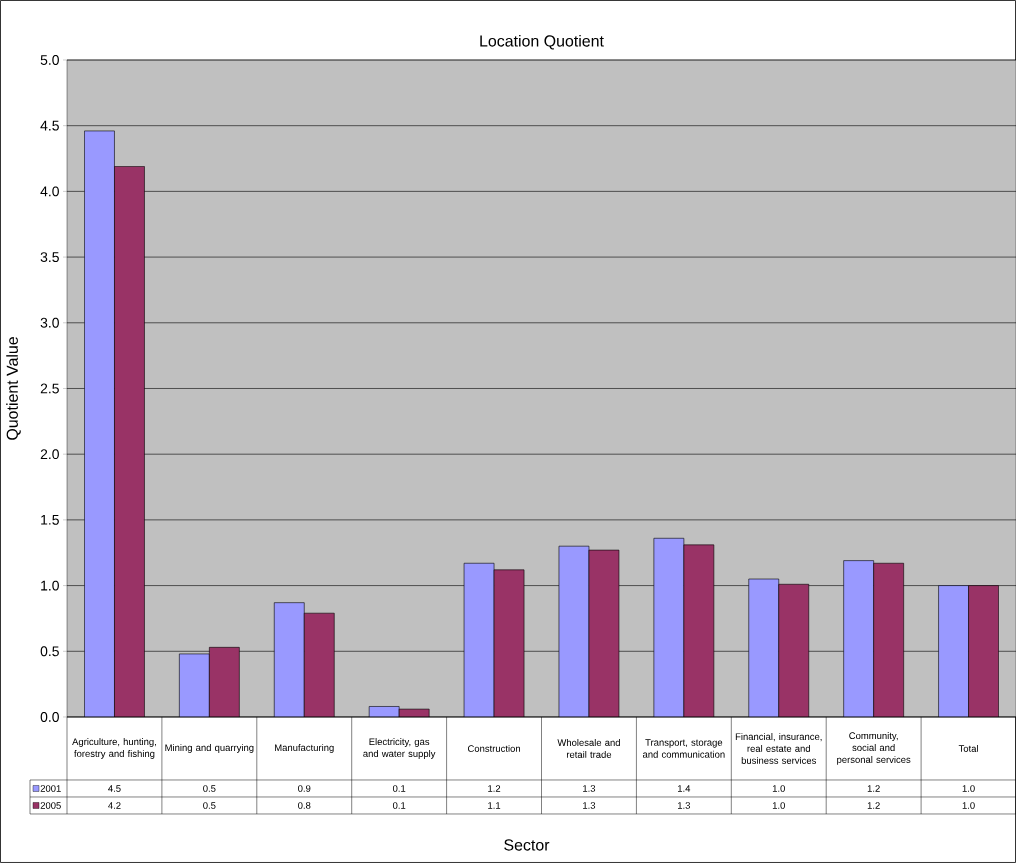 This screenshot has height=863, width=1016. Describe the element at coordinates (50, 585) in the screenshot. I see `y-tick-label: 1.0` at that location.